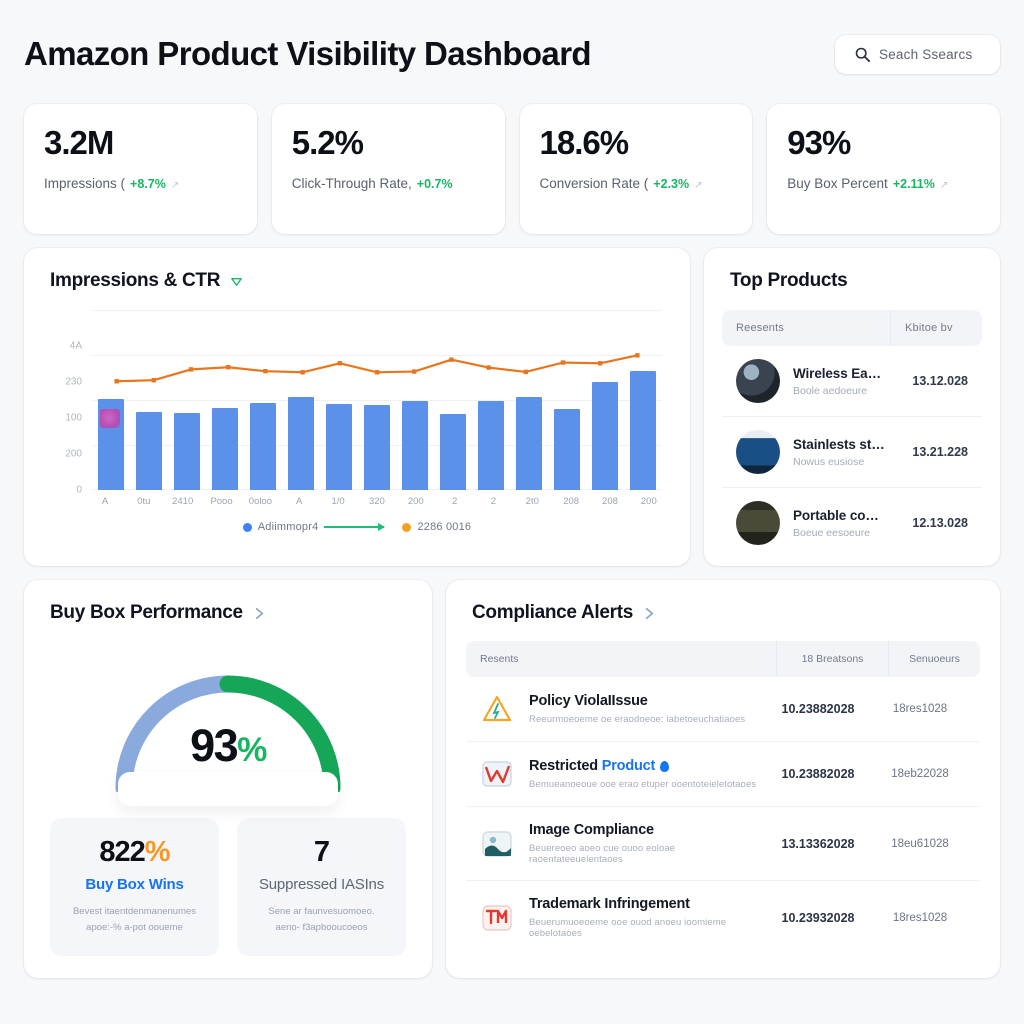  Describe the element at coordinates (252, 750) in the screenshot. I see `gauge-unit: %` at that location.